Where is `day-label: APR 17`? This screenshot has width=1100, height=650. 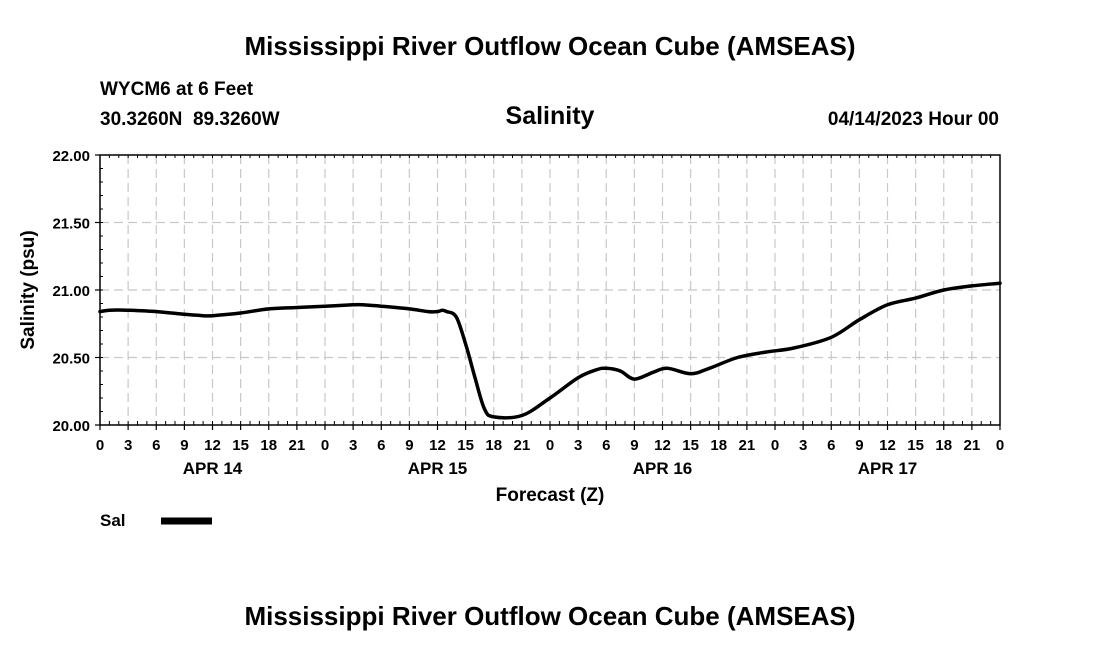
day-label: APR 17 is located at coordinates (888, 468).